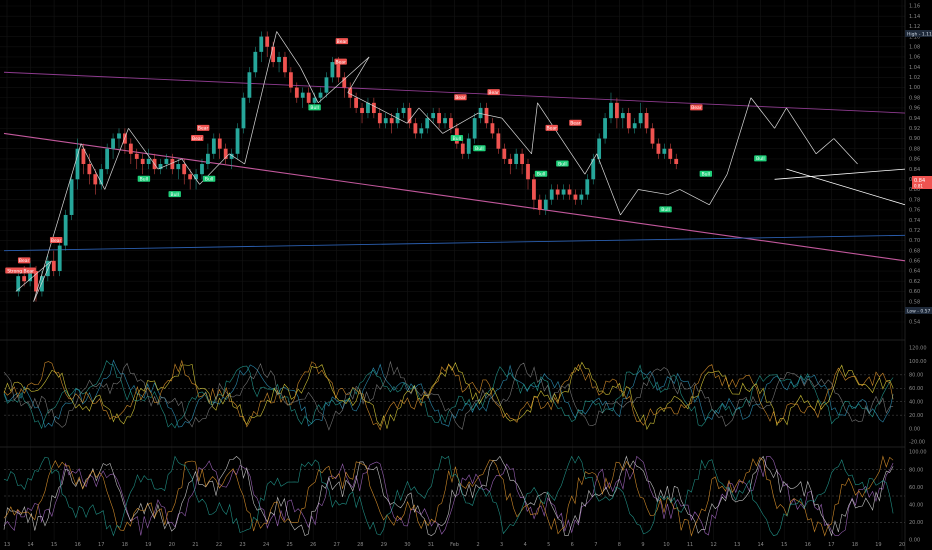 The image size is (932, 550). Describe the element at coordinates (831, 545) in the screenshot. I see `time-tick-label: 17` at that location.